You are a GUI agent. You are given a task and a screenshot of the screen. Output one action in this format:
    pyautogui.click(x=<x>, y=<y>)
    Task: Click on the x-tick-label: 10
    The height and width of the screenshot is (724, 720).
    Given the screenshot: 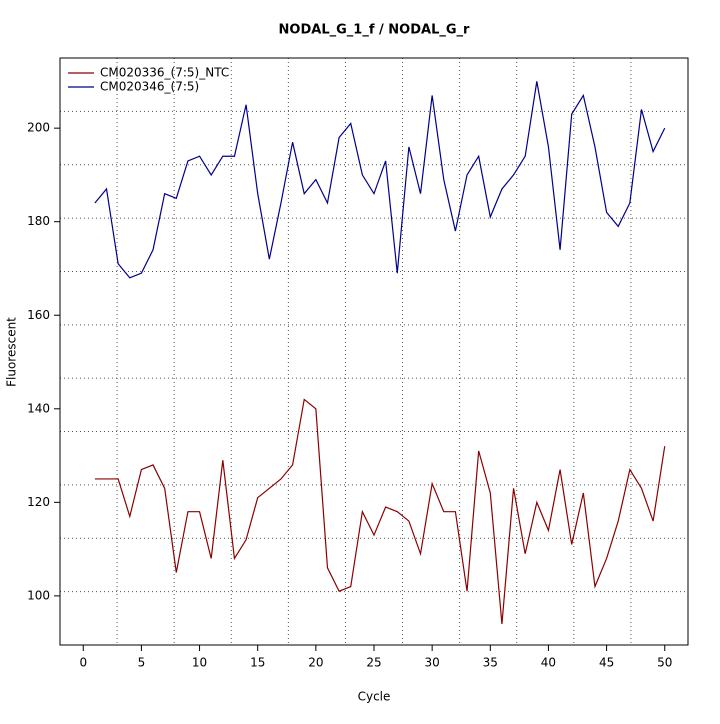 What is the action you would take?
    pyautogui.click(x=199, y=663)
    